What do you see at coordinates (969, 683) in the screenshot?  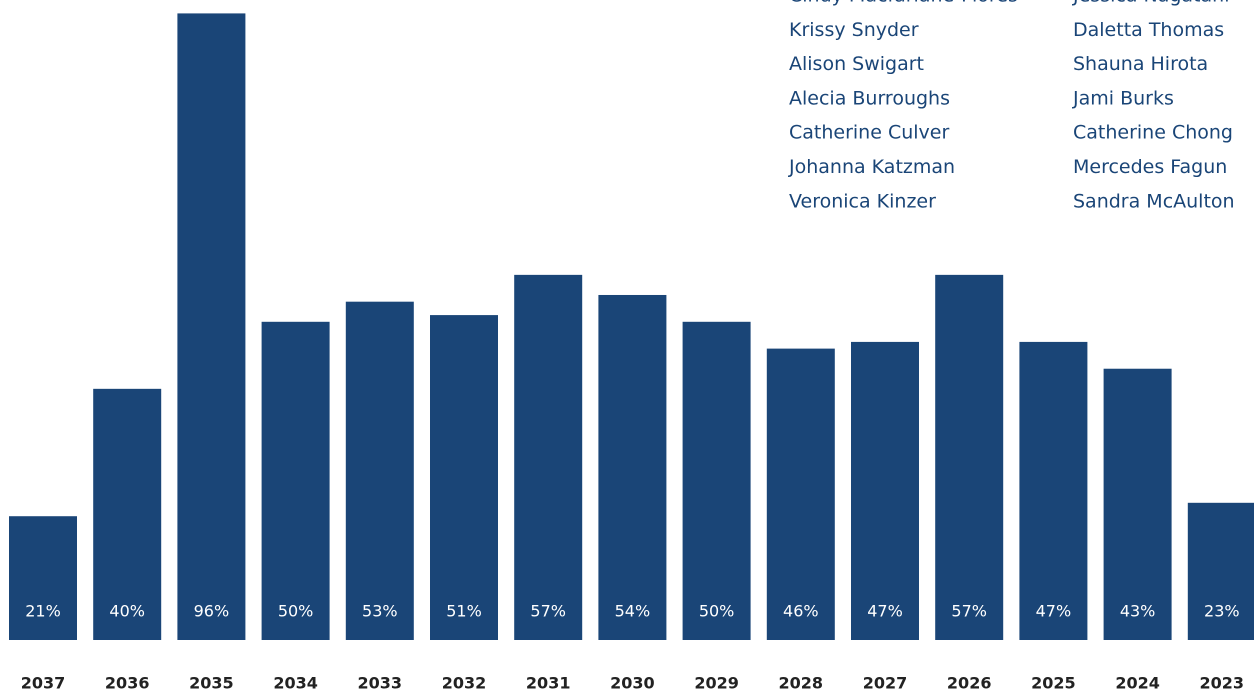 I see `x-tick-label: 2026` at bounding box center [969, 683].